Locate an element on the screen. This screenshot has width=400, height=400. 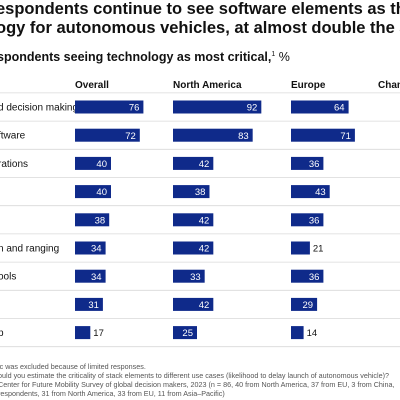
category-label: n and ranging is located at coordinates (29, 249).